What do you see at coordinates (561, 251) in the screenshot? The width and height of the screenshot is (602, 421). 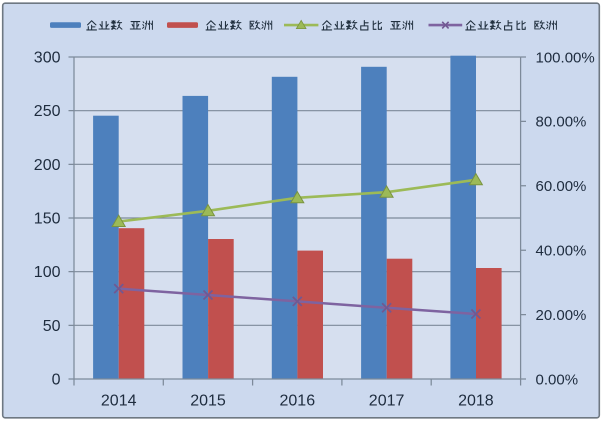 I see `svg-text: 40.00%` at bounding box center [561, 251].